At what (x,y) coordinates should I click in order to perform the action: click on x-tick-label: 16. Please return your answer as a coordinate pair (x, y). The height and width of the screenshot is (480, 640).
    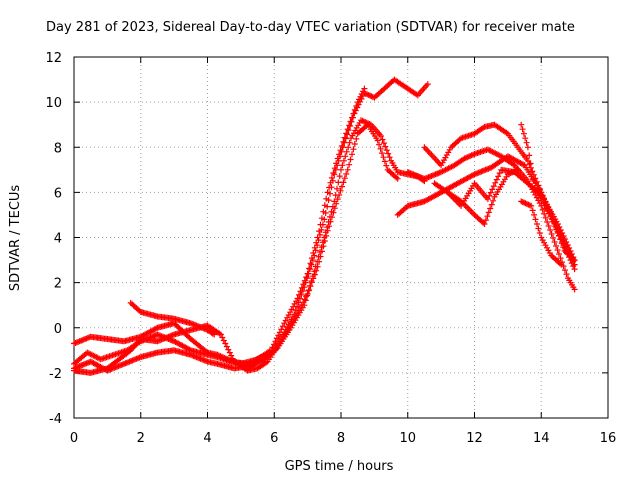
    Looking at the image, I should click on (608, 438).